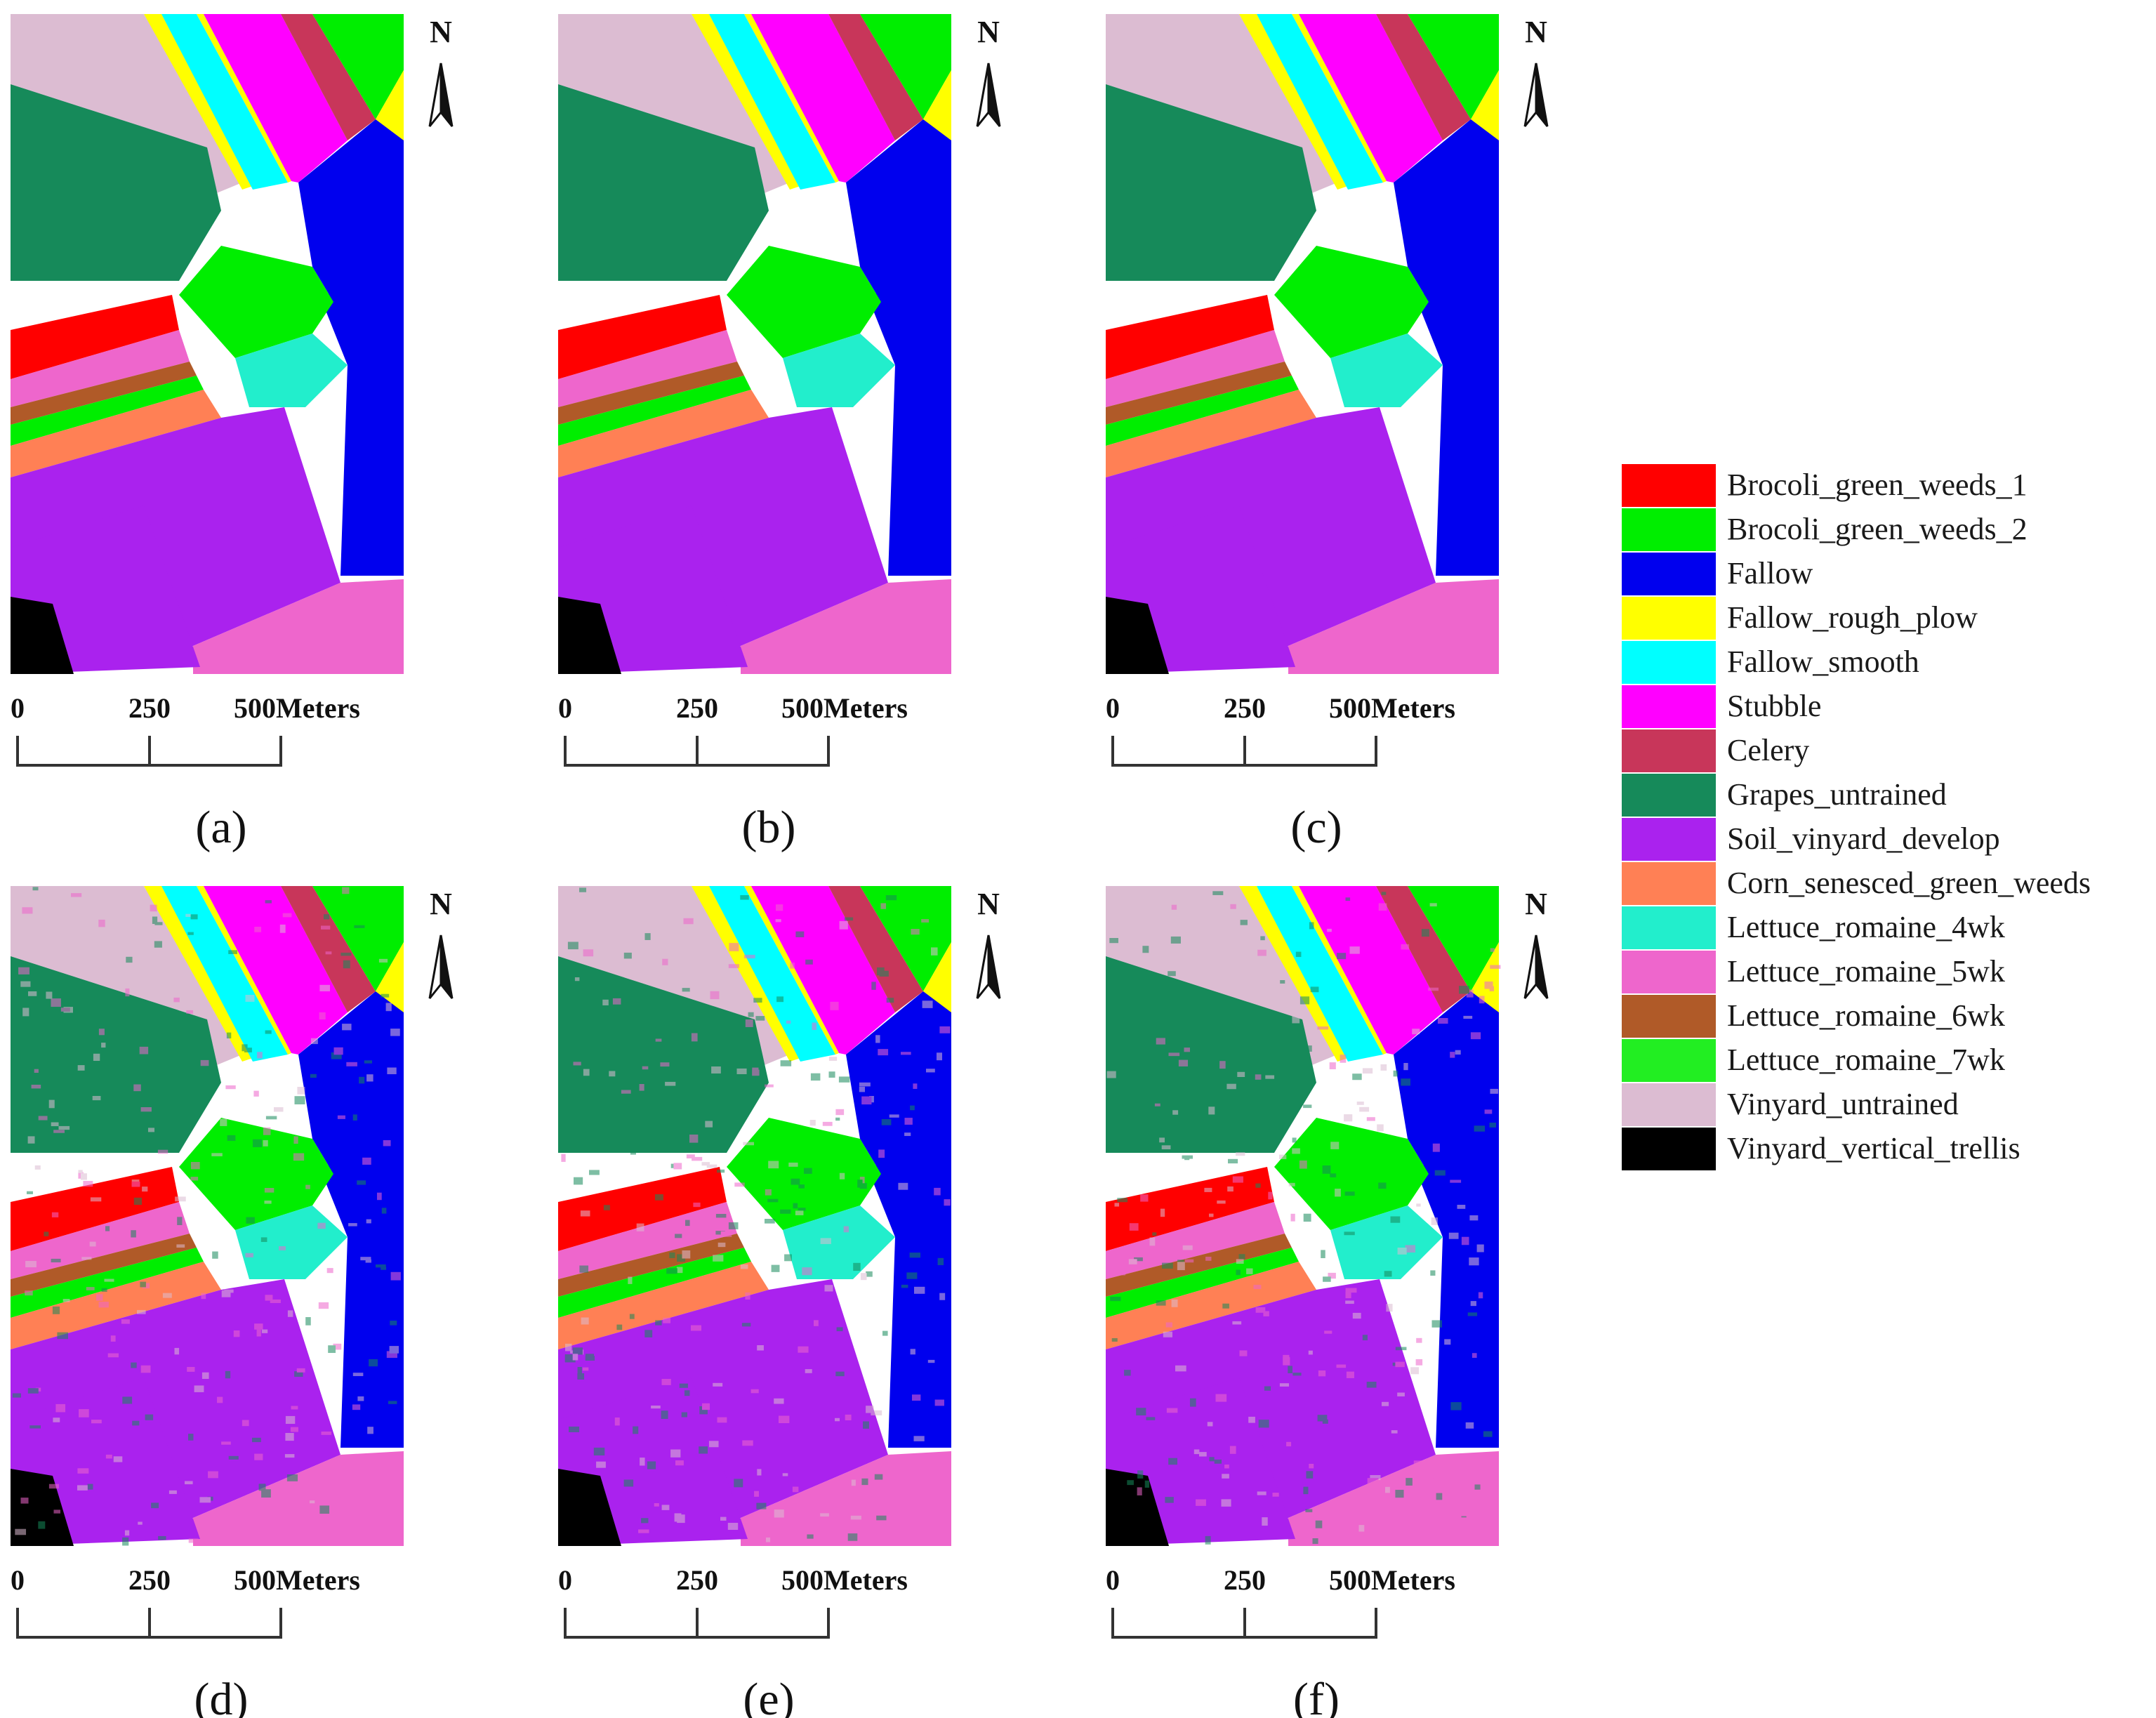 The width and height of the screenshot is (2156, 1718). I want to click on scale-tick-label: 500Meters, so click(297, 708).